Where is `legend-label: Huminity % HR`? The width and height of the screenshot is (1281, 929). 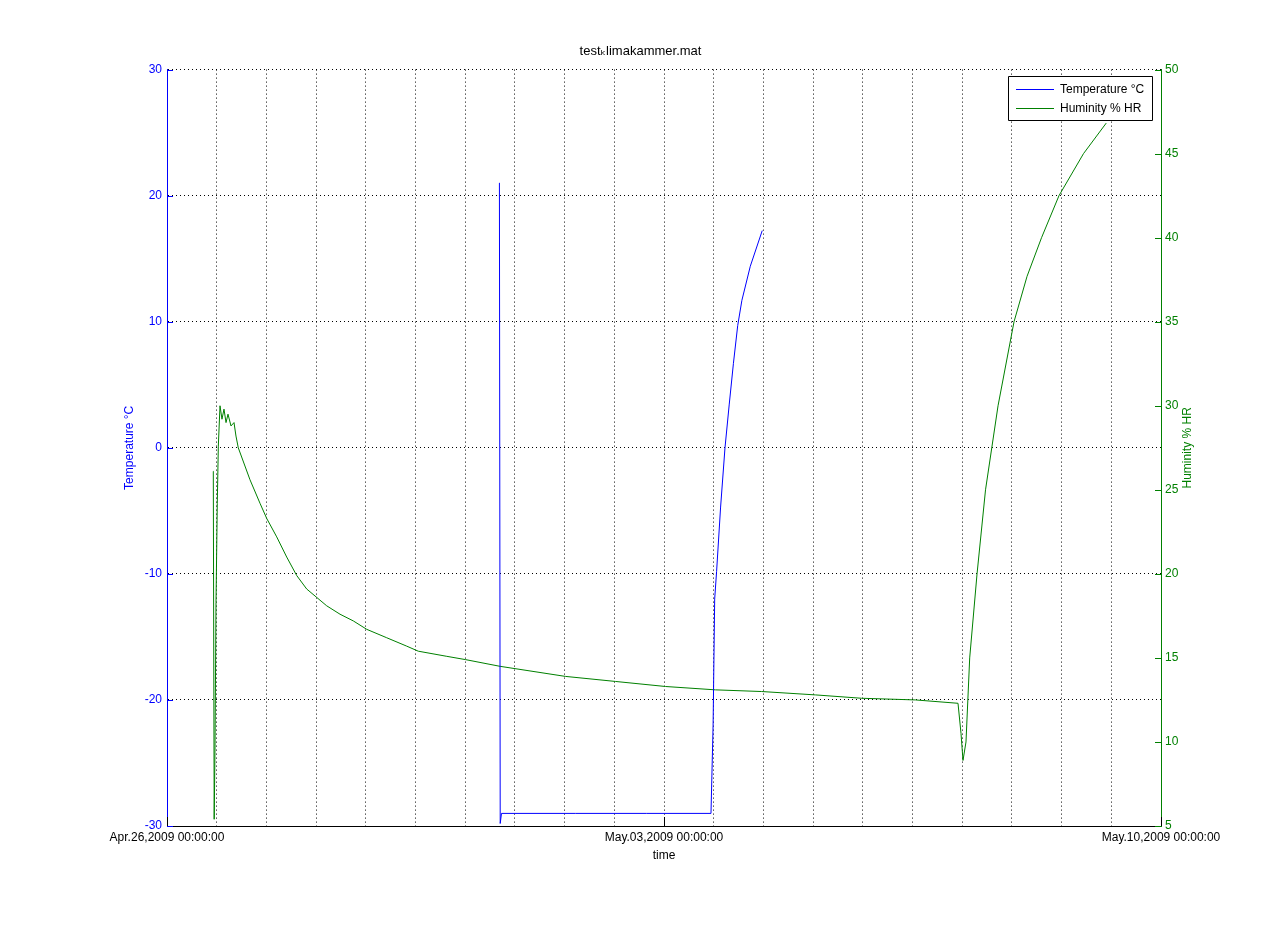 legend-label: Huminity % HR is located at coordinates (1101, 107).